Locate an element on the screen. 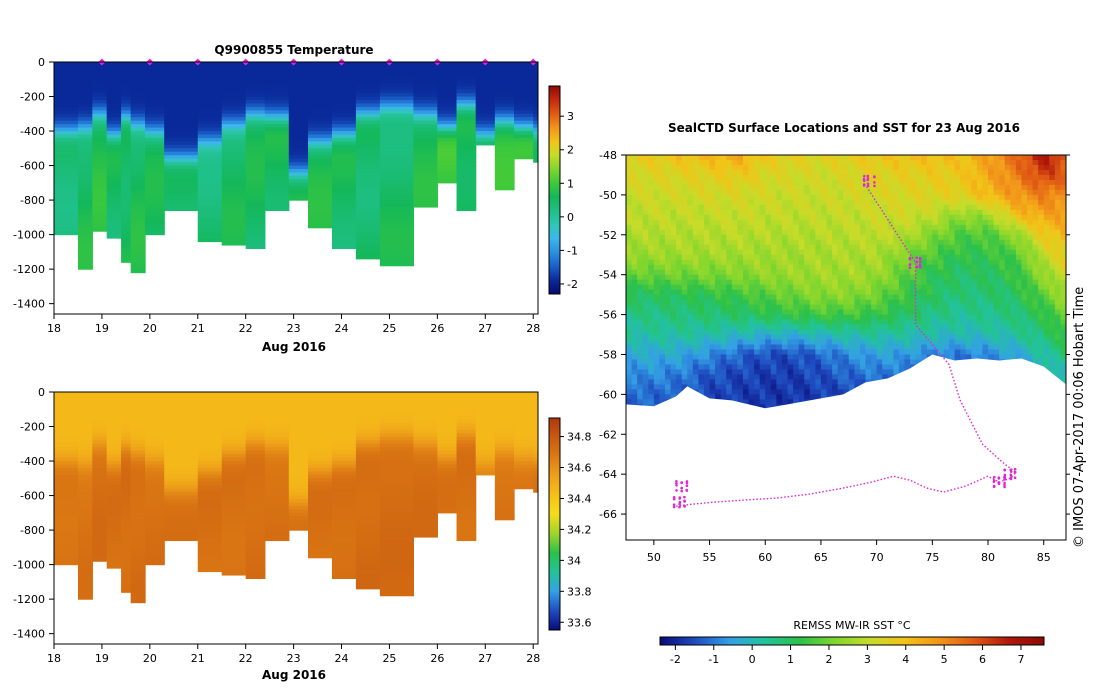  temperature-y-tick-label: 0 is located at coordinates (41, 62).